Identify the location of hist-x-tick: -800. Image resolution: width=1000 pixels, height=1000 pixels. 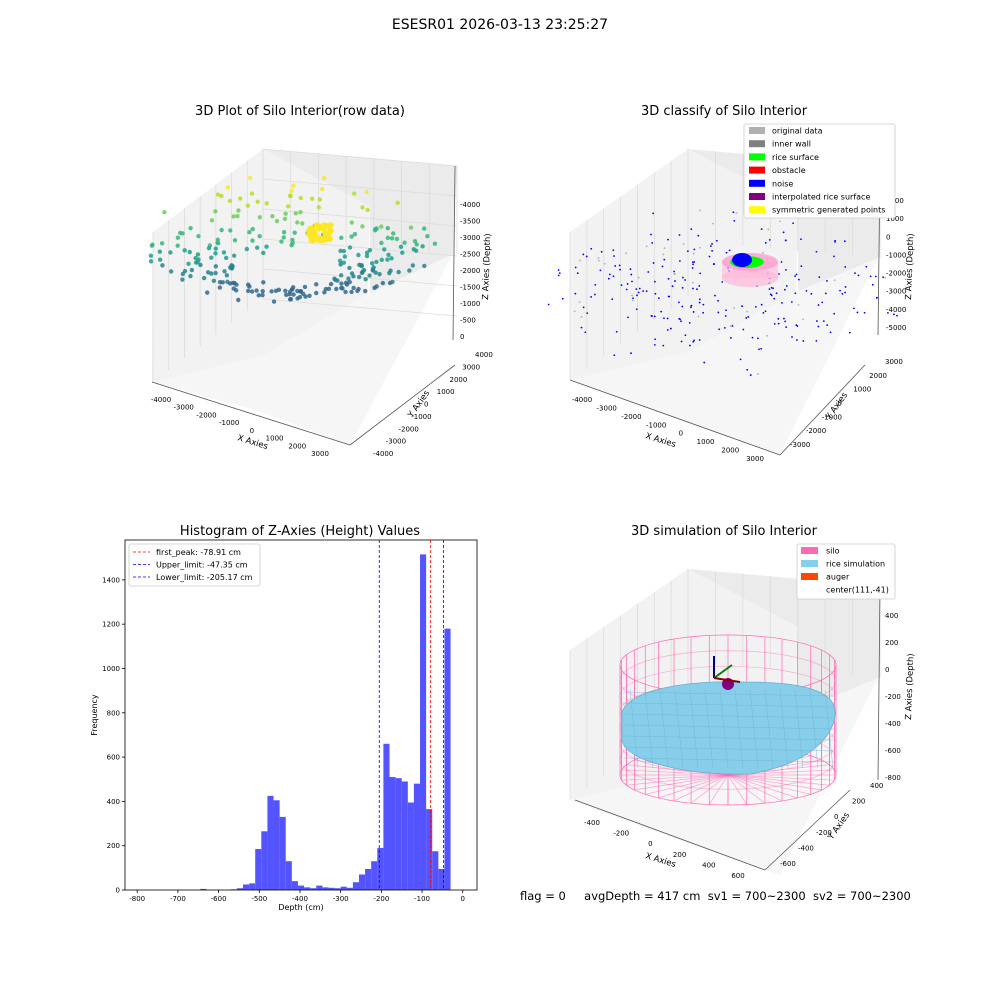
(137, 899).